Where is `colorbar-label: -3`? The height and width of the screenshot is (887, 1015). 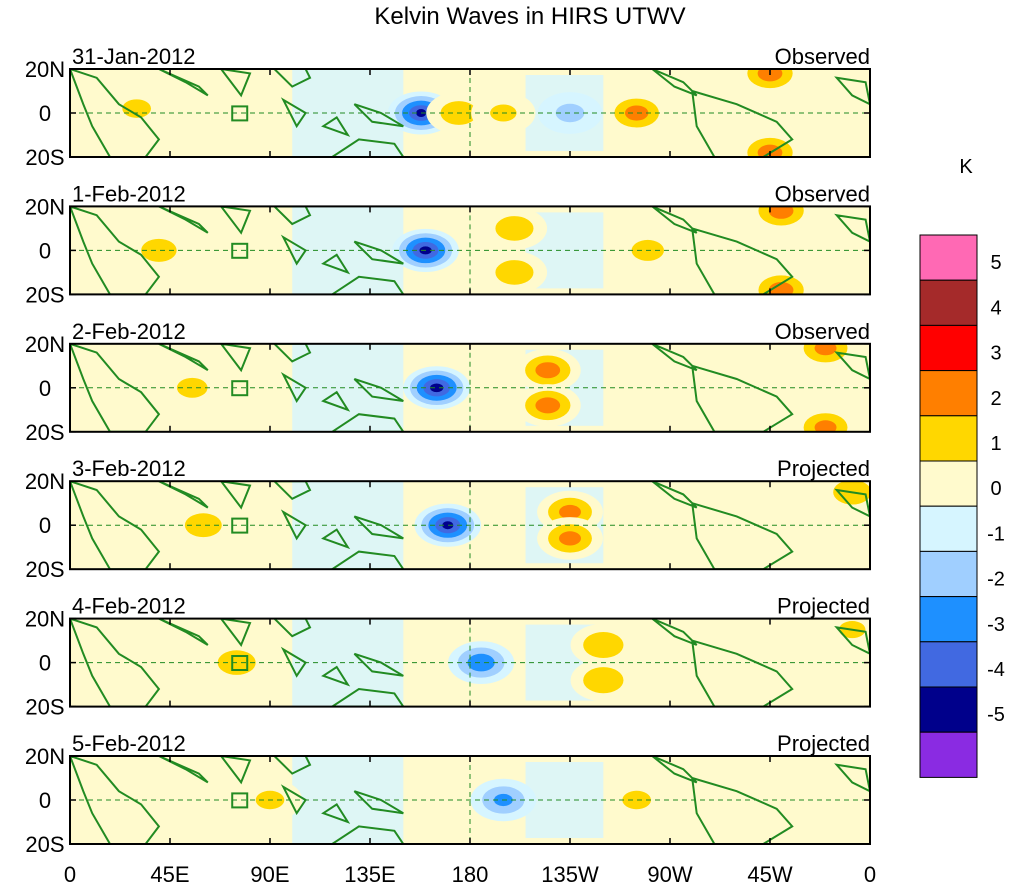
colorbar-label: -3 is located at coordinates (996, 625).